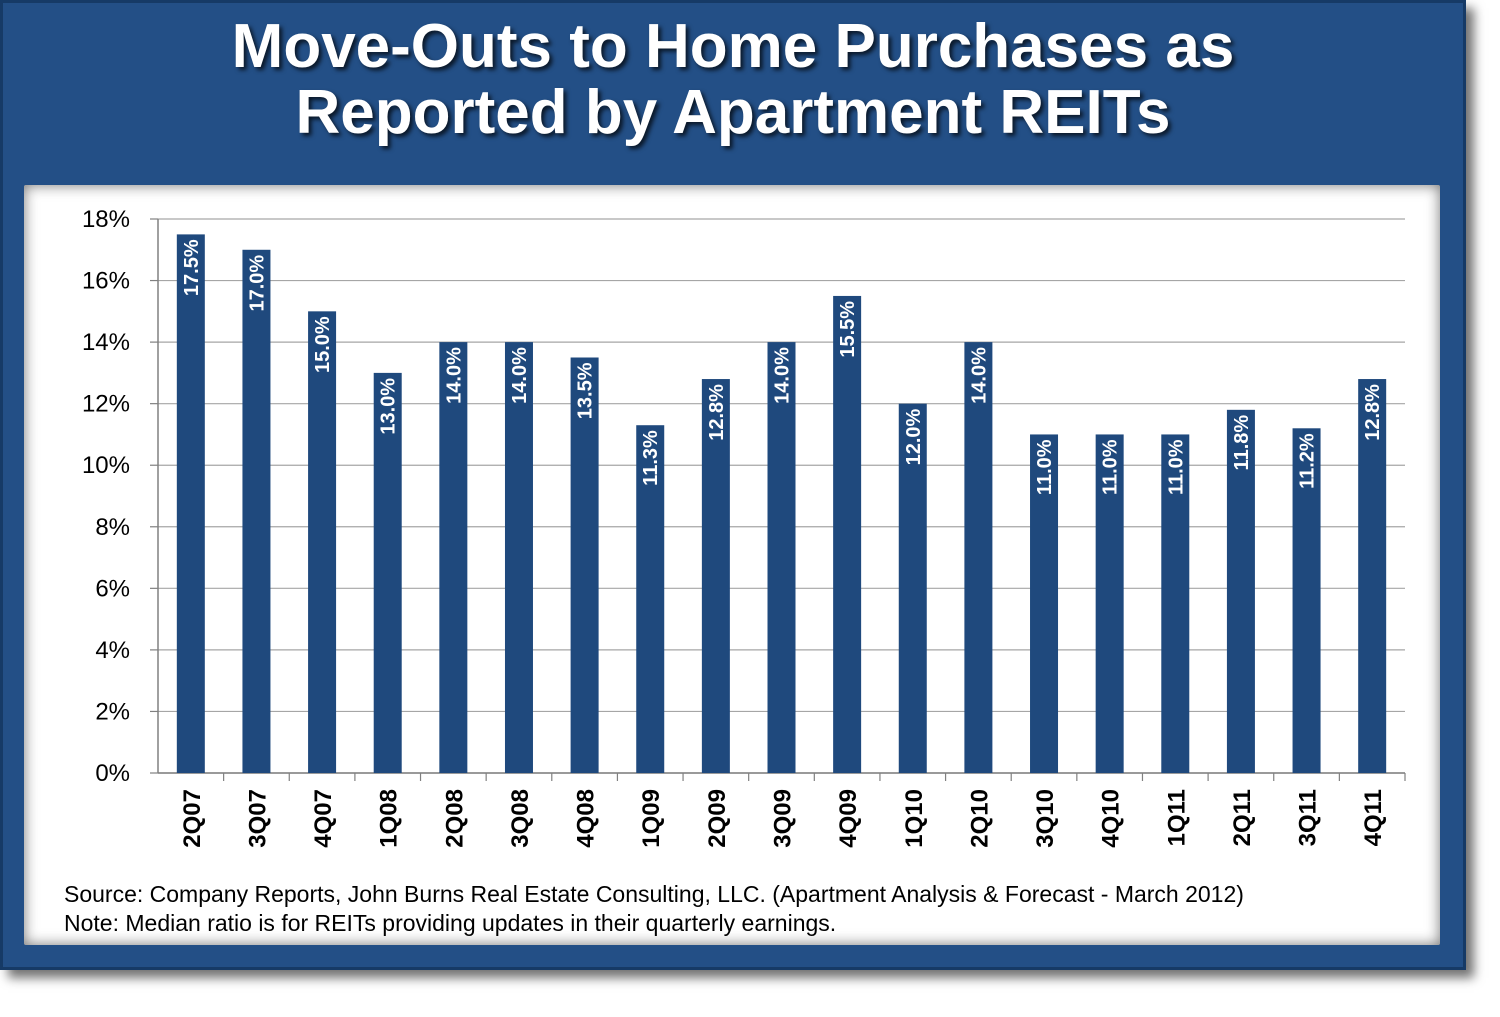 This screenshot has height=1017, width=1500. I want to click on x-category-label: 1Q11, so click(1176, 817).